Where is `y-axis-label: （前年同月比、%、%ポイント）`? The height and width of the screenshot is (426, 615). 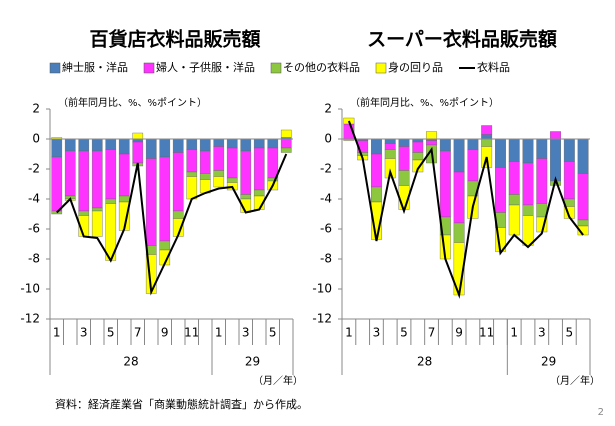 y-axis-label: （前年同月比、%、%ポイント） is located at coordinates (132, 102).